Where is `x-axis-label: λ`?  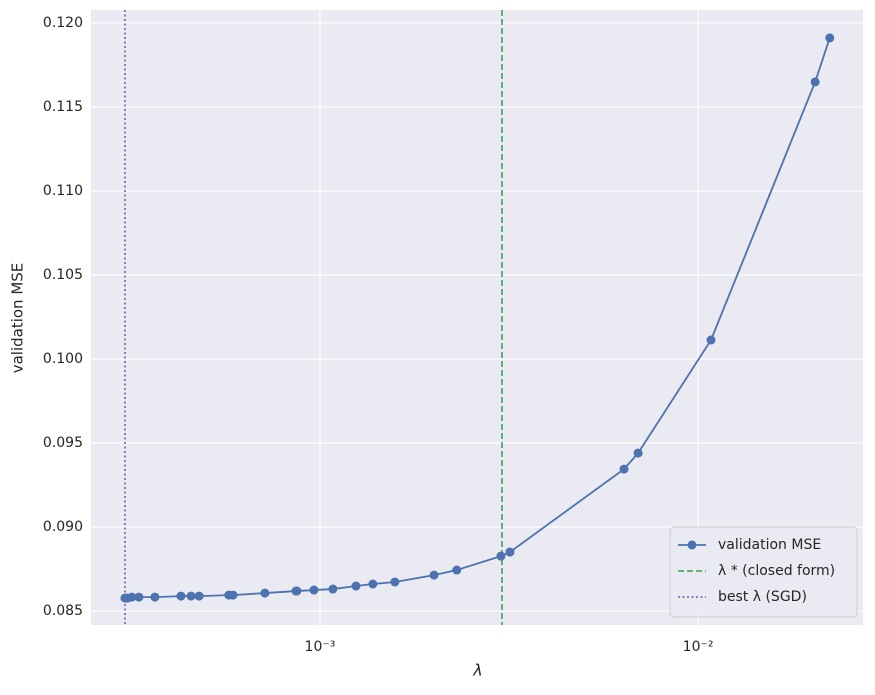
x-axis-label: λ is located at coordinates (477, 670).